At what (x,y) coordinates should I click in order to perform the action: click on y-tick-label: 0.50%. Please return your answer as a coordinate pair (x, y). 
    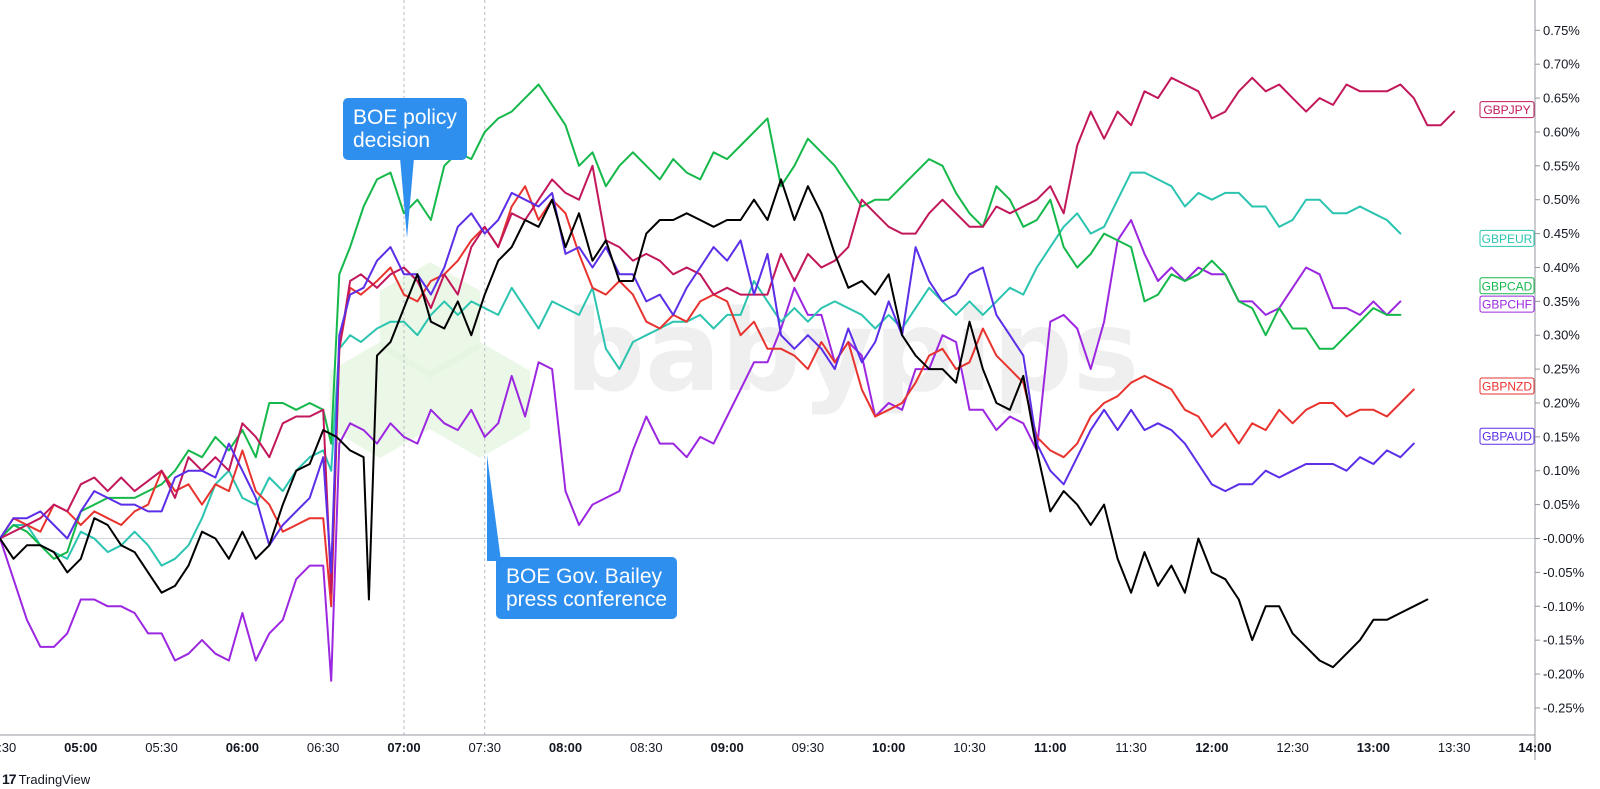
    Looking at the image, I should click on (1561, 199).